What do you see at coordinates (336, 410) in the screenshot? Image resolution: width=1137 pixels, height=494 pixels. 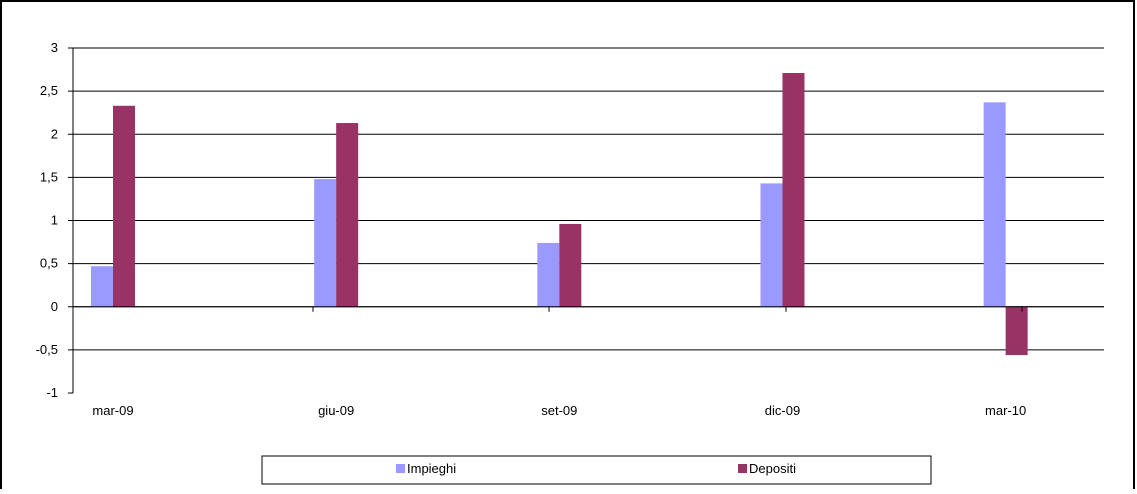 I see `x-tick-label: giu-09` at bounding box center [336, 410].